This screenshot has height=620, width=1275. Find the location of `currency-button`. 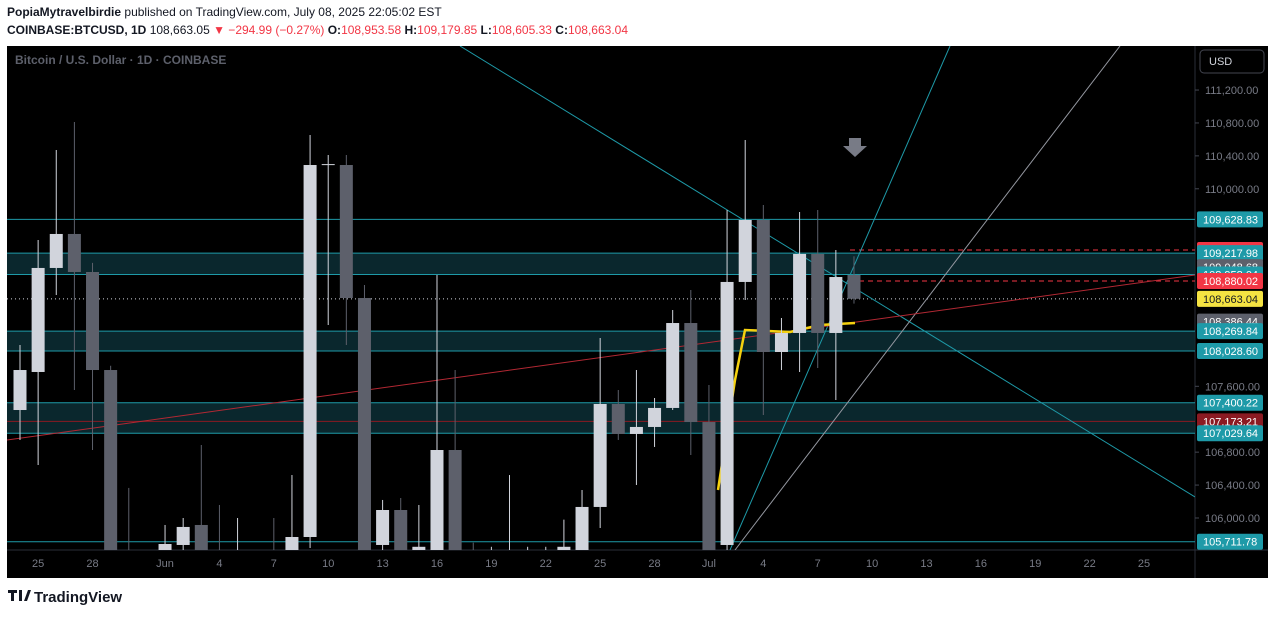

currency-button is located at coordinates (1232, 61).